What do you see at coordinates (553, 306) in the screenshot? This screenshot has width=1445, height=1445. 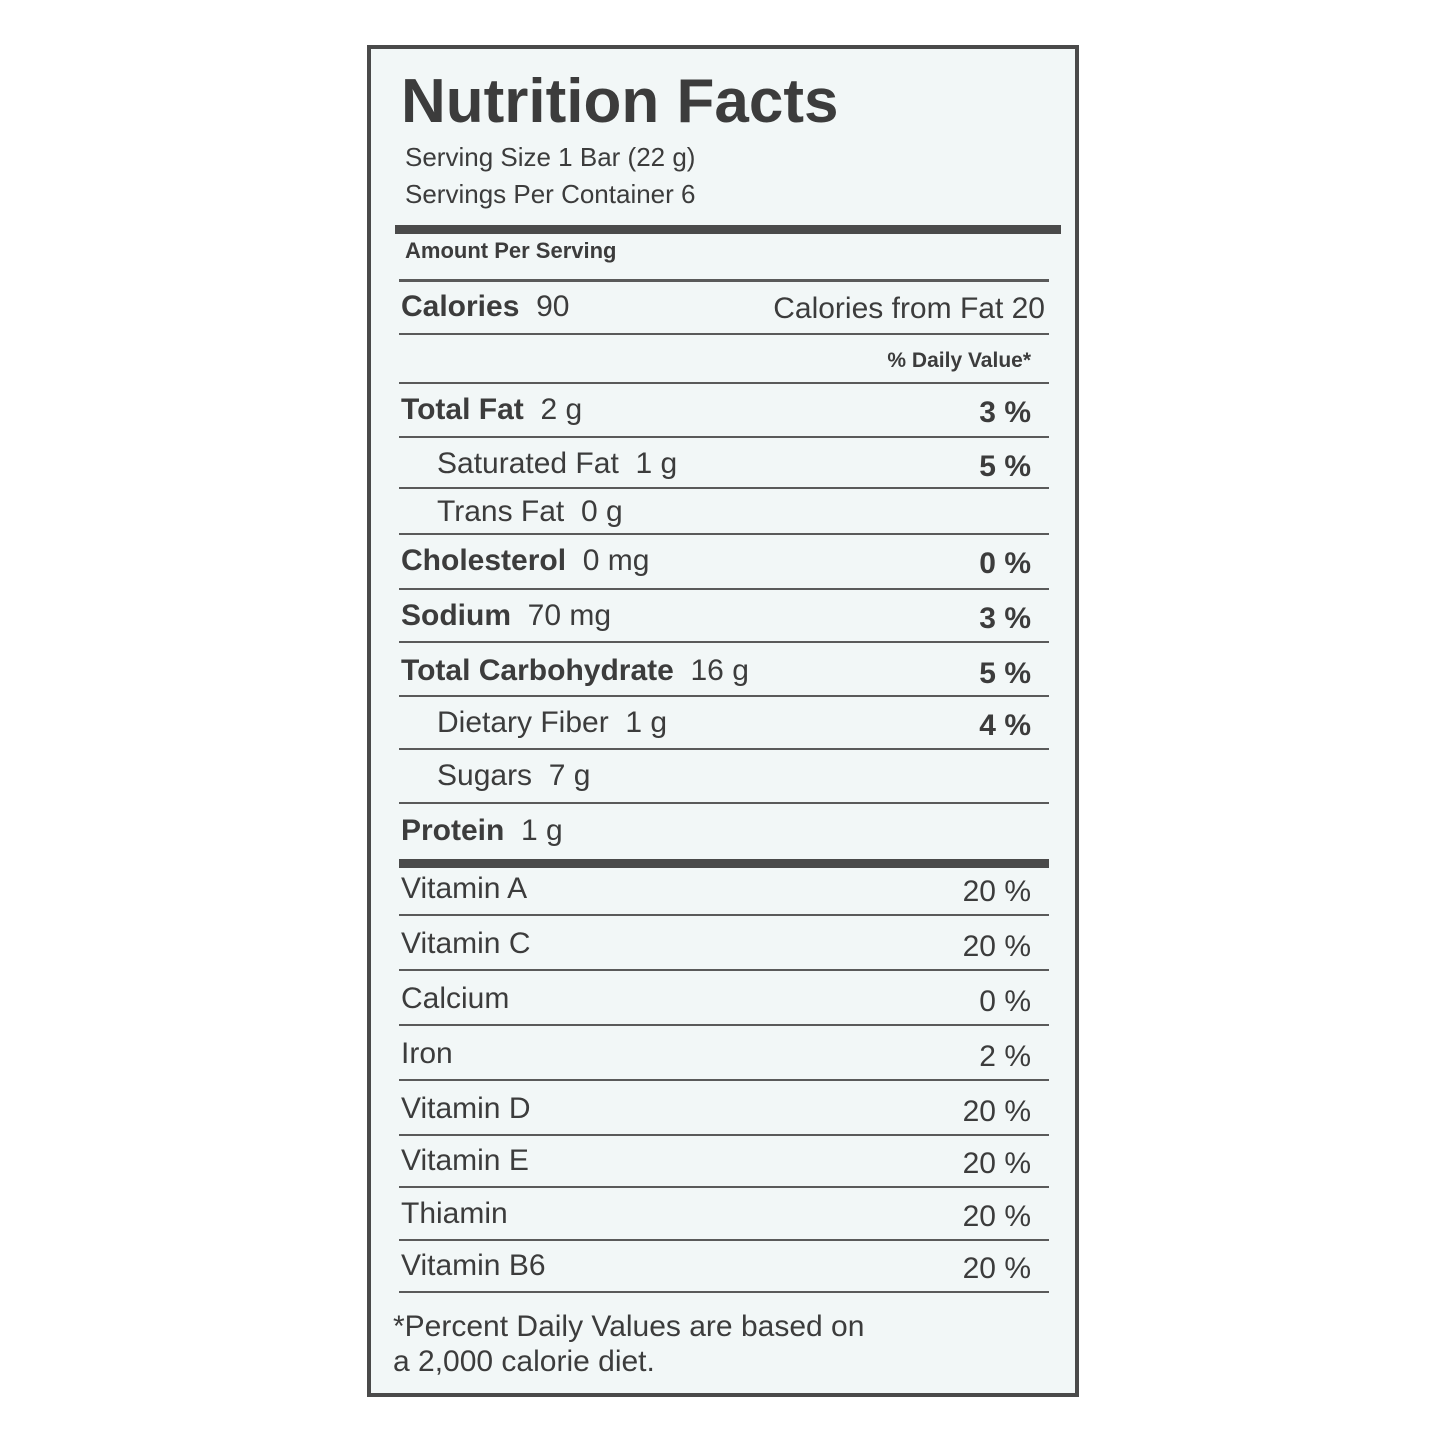 I see `calories-value: 90` at bounding box center [553, 306].